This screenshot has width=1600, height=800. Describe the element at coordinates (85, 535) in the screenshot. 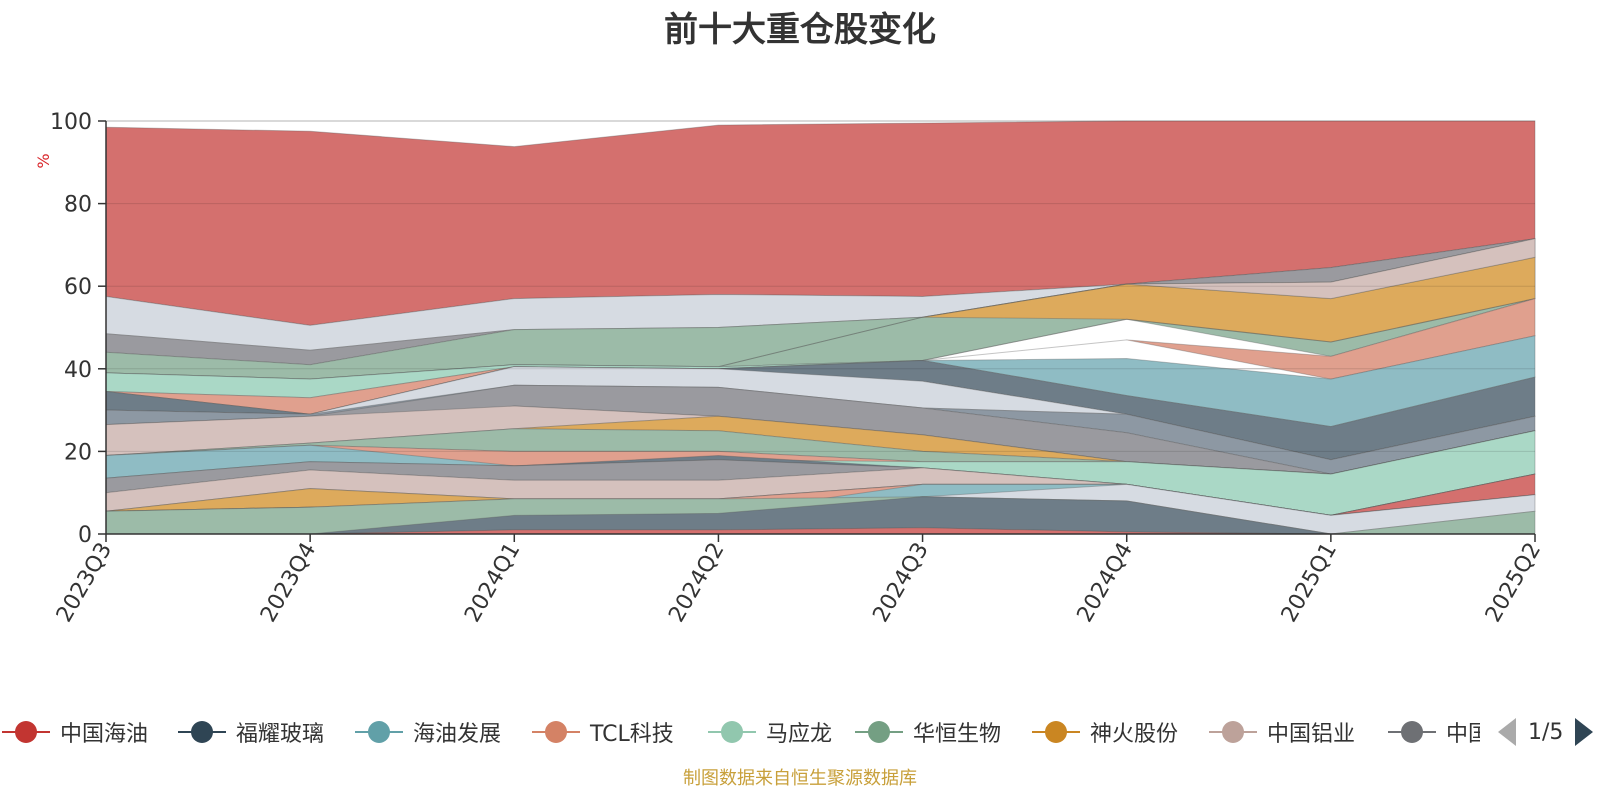

I see `y-tick-label: 0` at that location.